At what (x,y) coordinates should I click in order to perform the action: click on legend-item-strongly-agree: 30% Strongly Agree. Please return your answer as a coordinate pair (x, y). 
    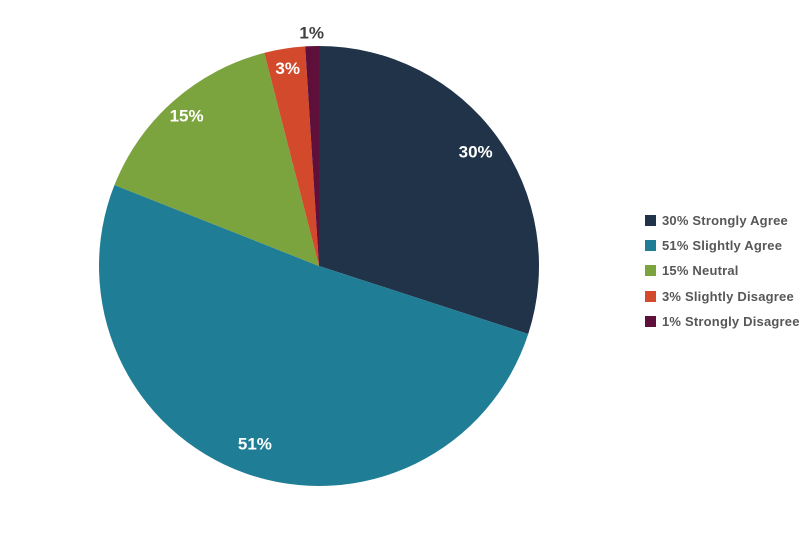
    Looking at the image, I should click on (722, 220).